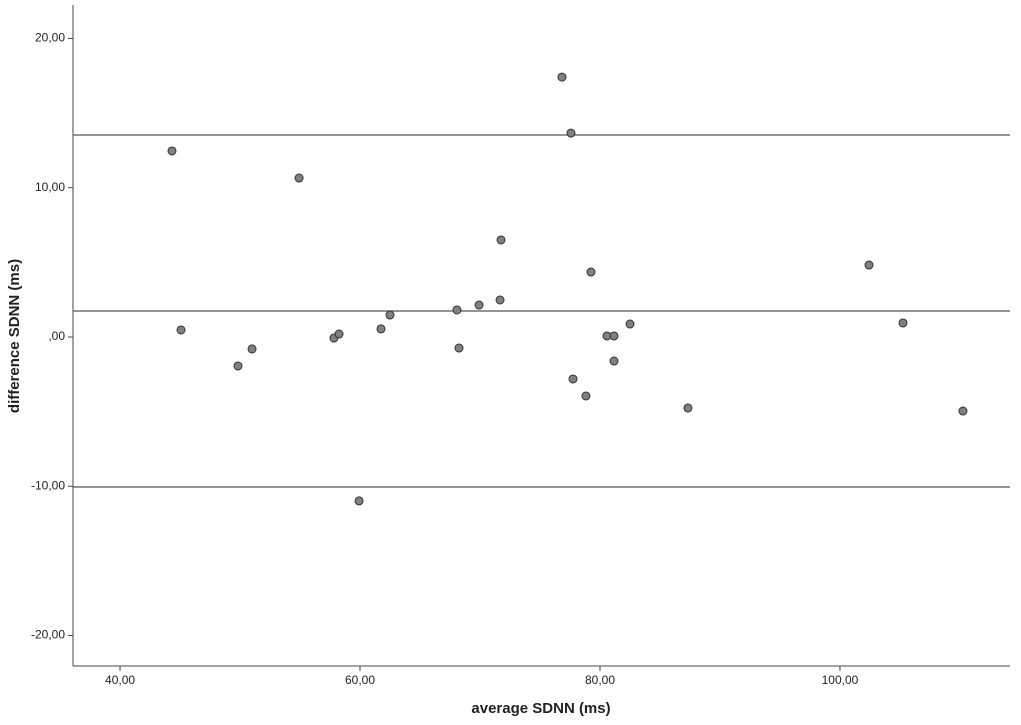  I want to click on y-tick-label: -10,00, so click(48, 485).